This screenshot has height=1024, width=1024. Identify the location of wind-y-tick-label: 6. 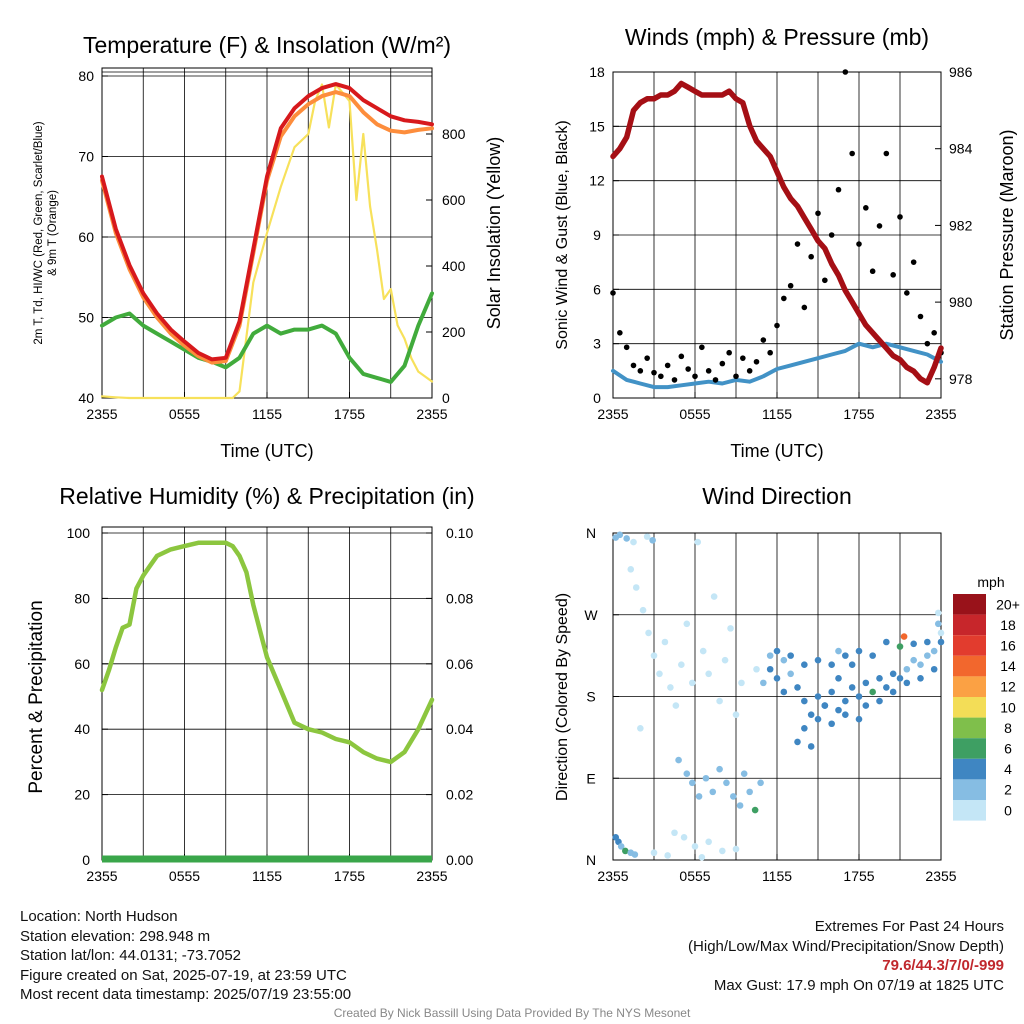
(597, 289).